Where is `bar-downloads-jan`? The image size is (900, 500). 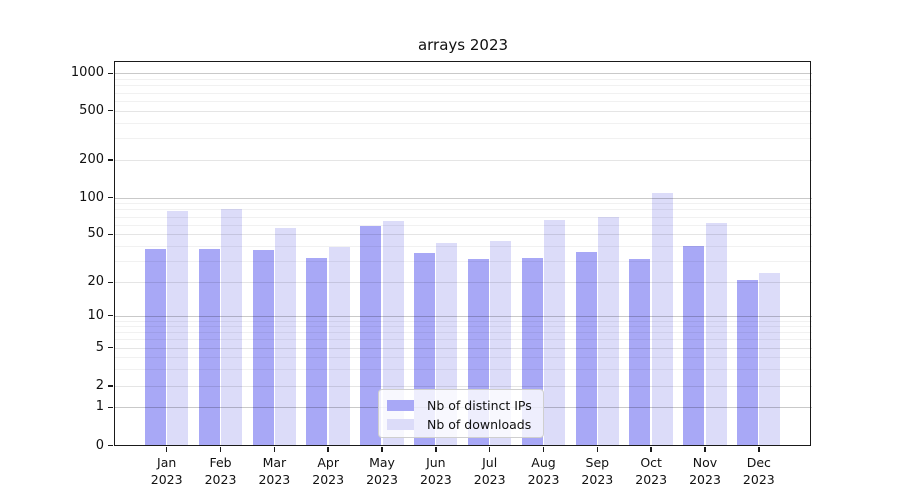
bar-downloads-jan is located at coordinates (178, 328).